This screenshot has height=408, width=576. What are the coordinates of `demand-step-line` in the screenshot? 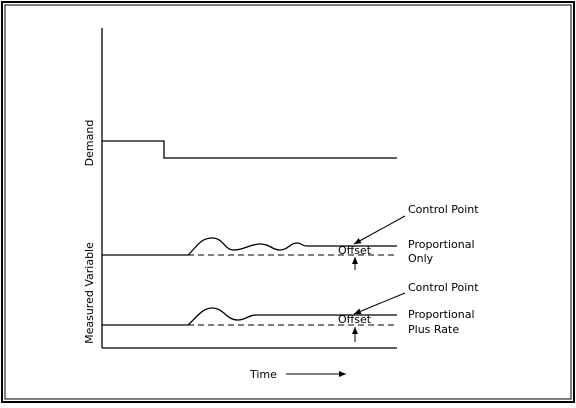 It's located at (249, 149).